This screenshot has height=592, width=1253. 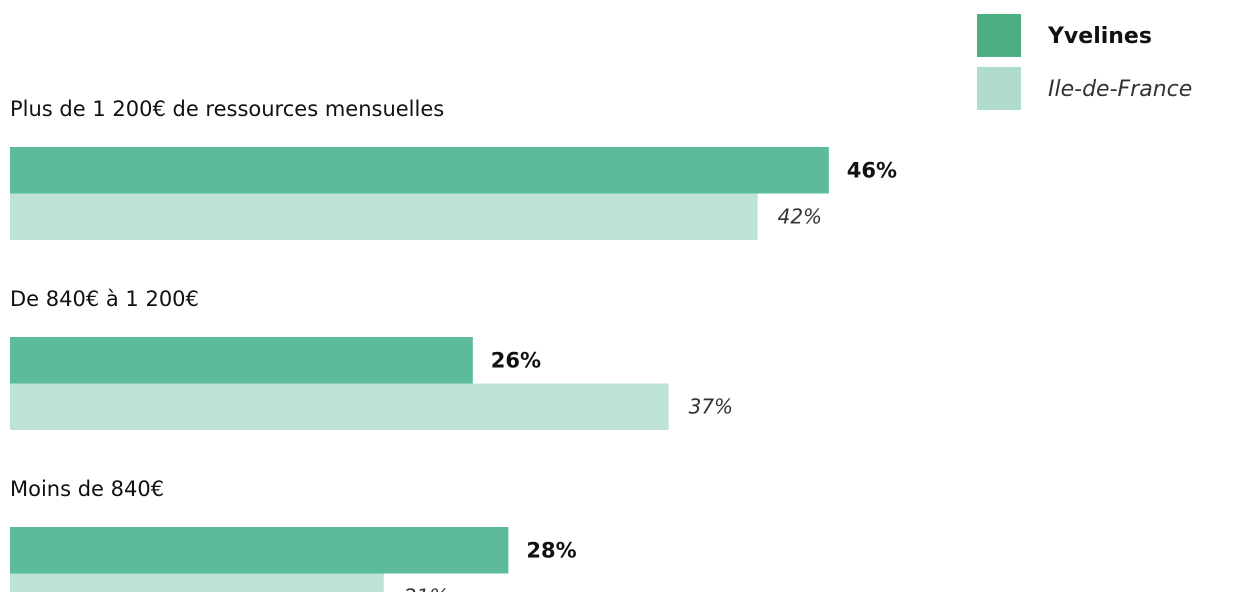 I want to click on category-label: De 840€ à 1 200€, so click(x=104, y=299).